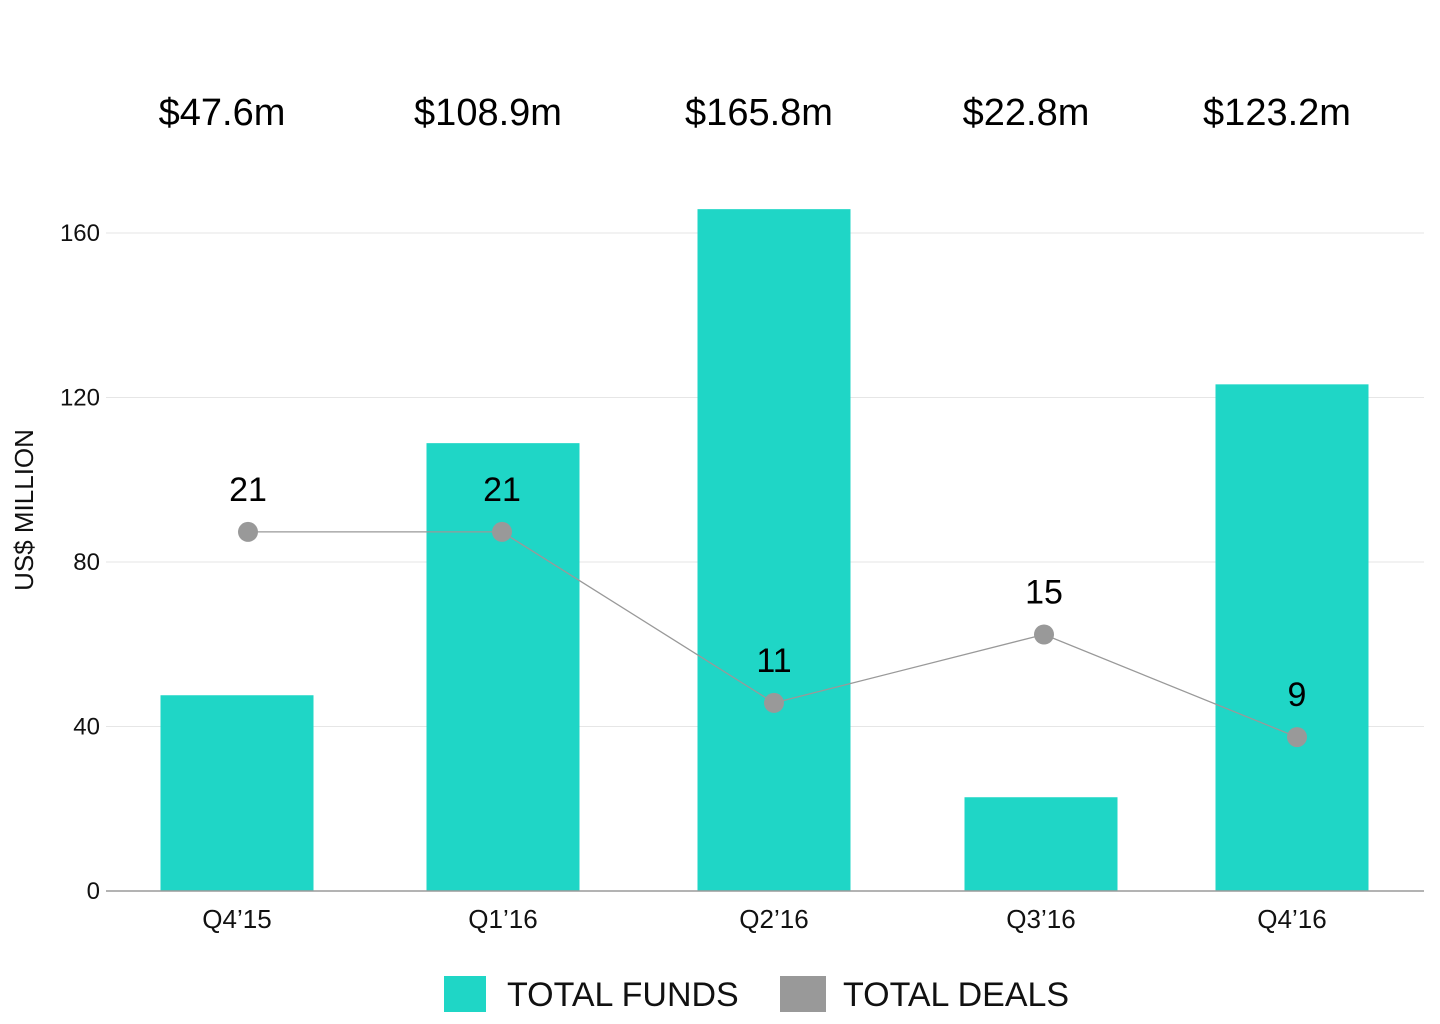 This screenshot has width=1440, height=1024. Describe the element at coordinates (1291, 919) in the screenshot. I see `x-tick-label-4: Q4’16` at that location.